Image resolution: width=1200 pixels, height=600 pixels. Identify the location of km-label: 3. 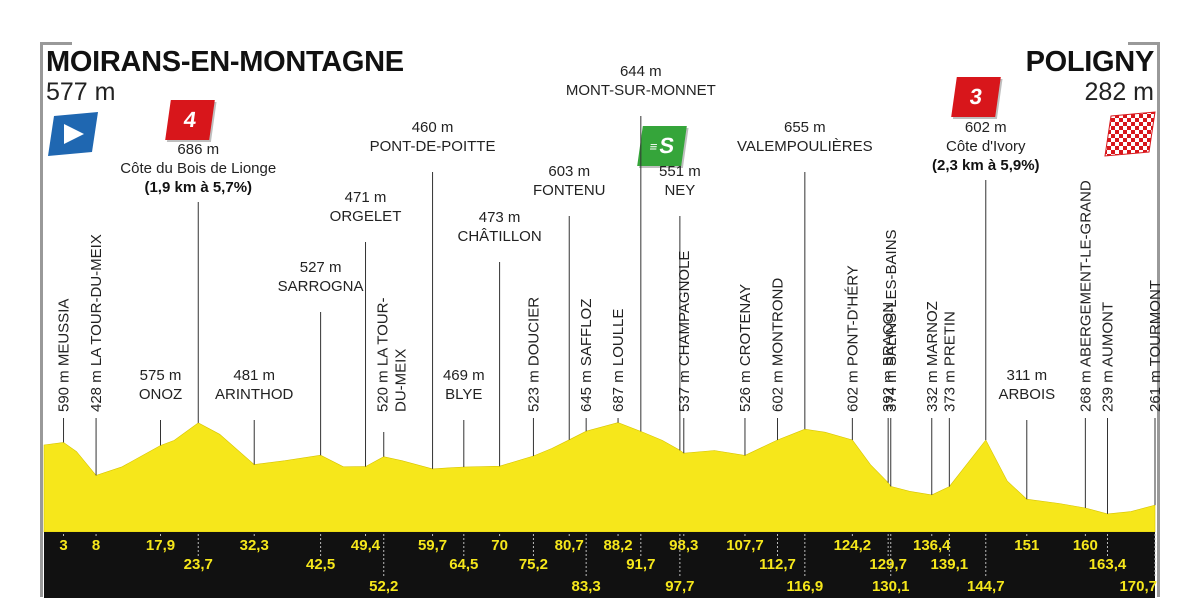
(63, 545).